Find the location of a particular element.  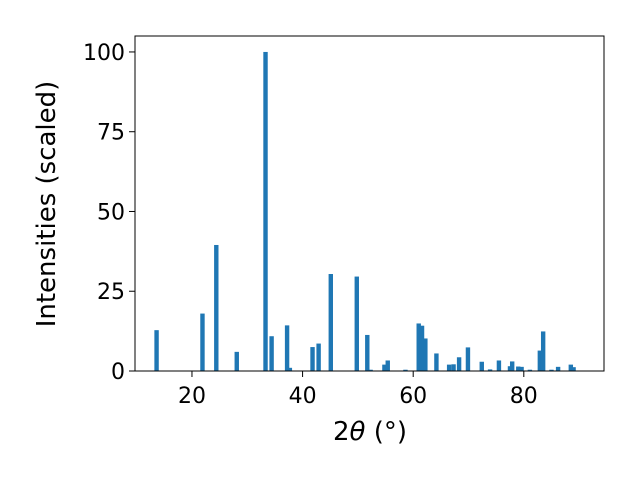

x-tick-label: 40 is located at coordinates (303, 396).